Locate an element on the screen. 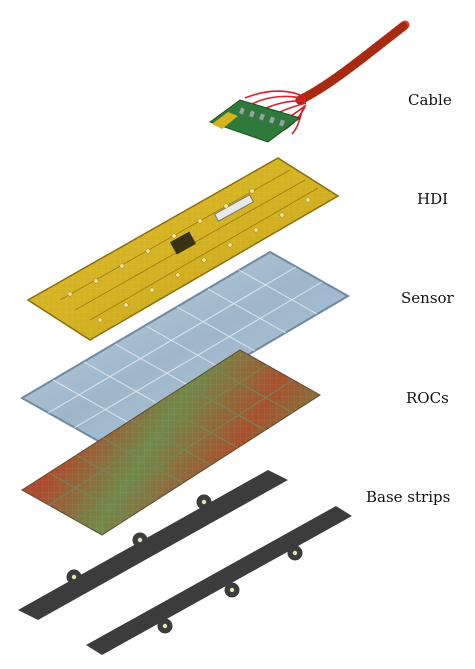 The width and height of the screenshot is (475, 669). label-rocs: ROCs is located at coordinates (427, 398).